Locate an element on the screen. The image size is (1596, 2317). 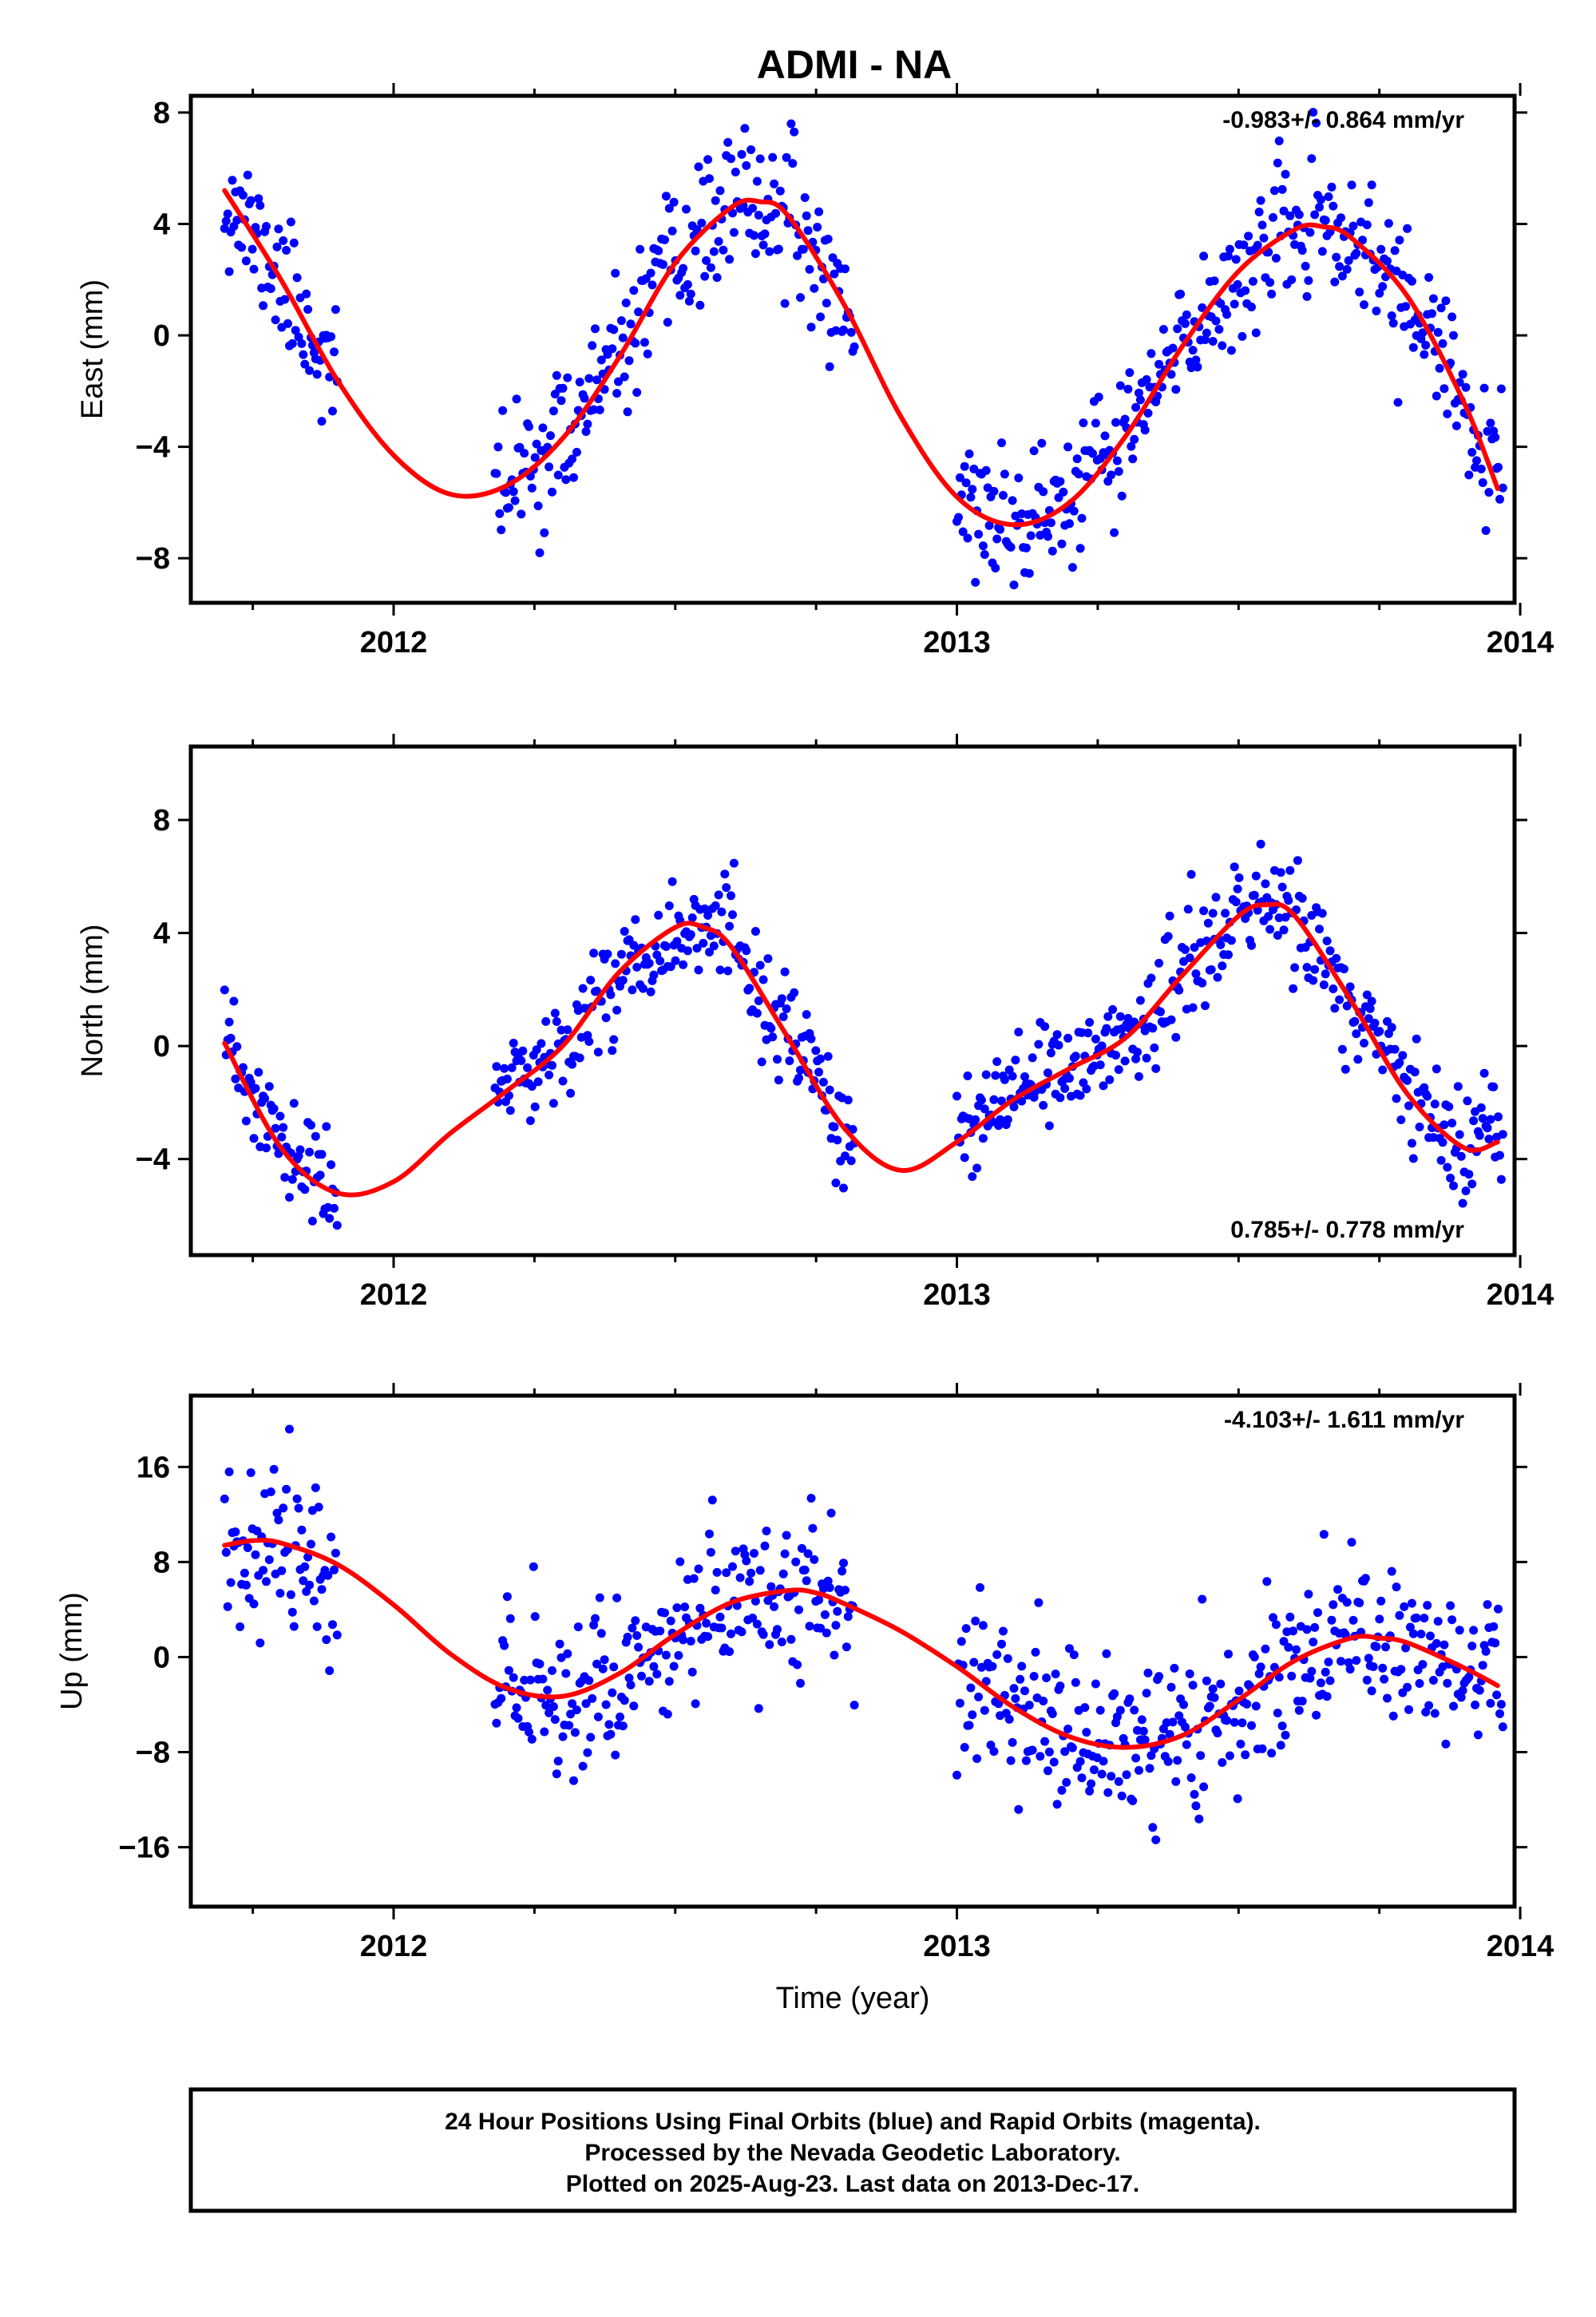
chart-title: ADMI - NA is located at coordinates (854, 64).